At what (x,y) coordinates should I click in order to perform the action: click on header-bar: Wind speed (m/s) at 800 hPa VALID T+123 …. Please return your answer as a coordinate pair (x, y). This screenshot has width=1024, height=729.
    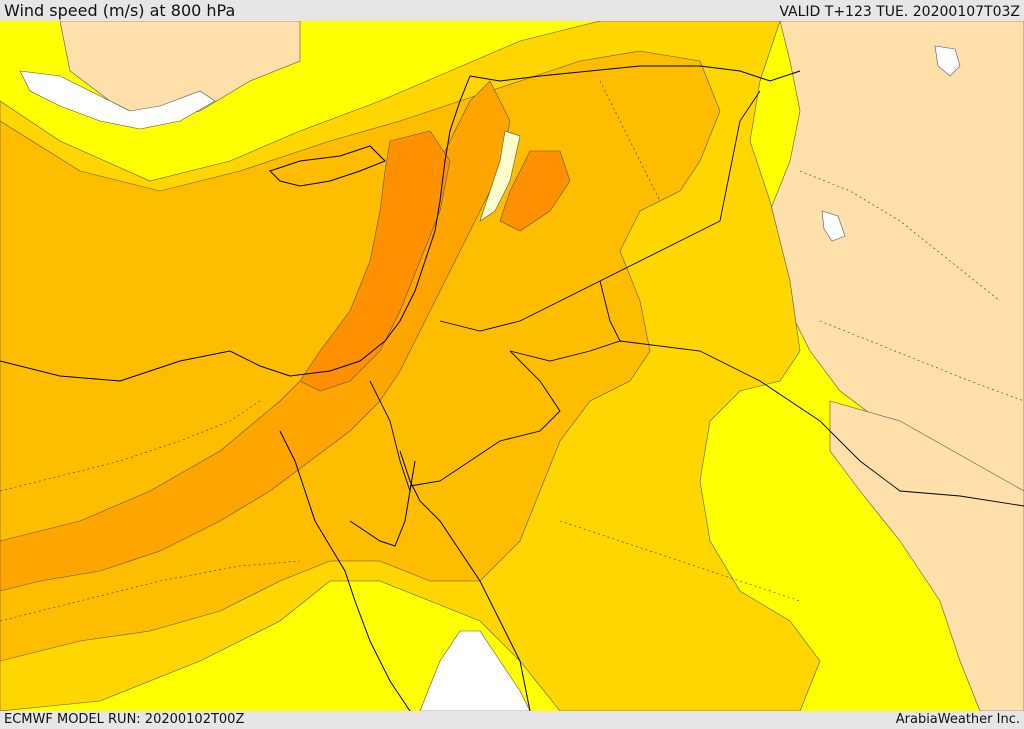
    Looking at the image, I should click on (512, 10).